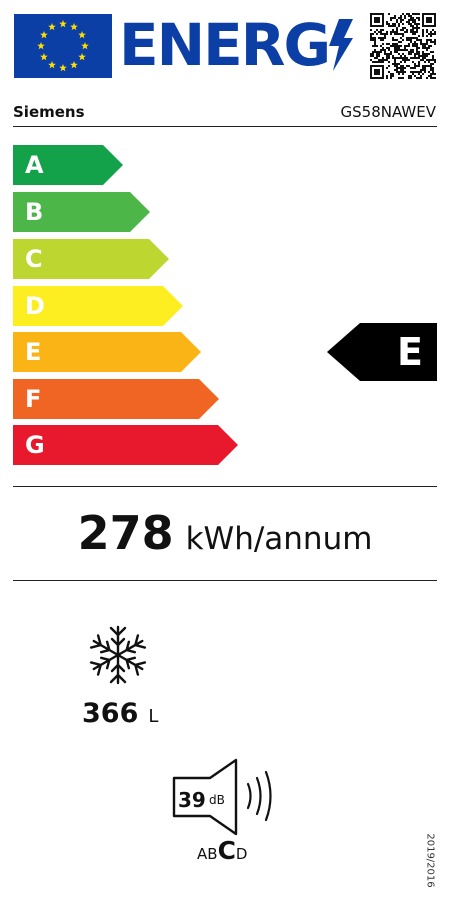  What do you see at coordinates (34, 212) in the screenshot?
I see `scale-letter: B` at bounding box center [34, 212].